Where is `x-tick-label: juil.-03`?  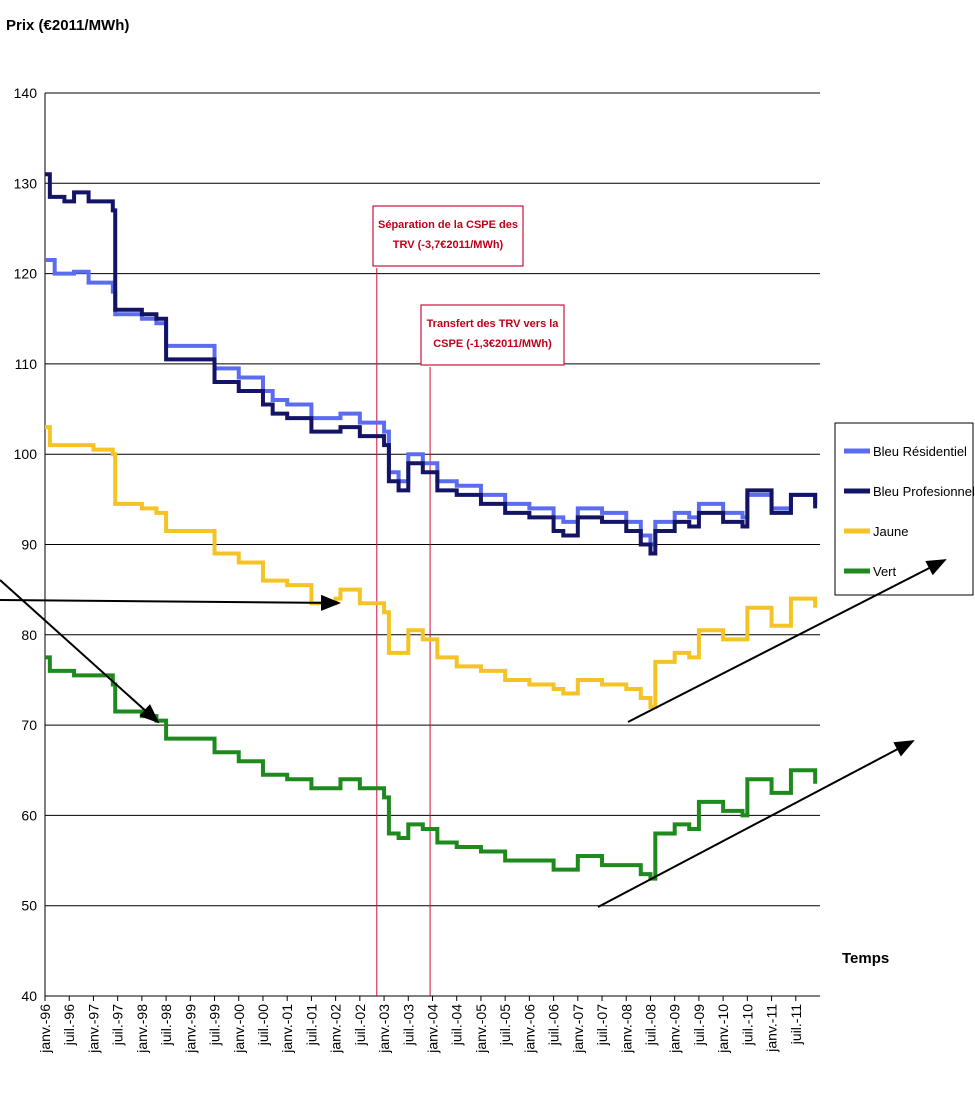 x-tick-label: juil.-03 is located at coordinates (408, 1025).